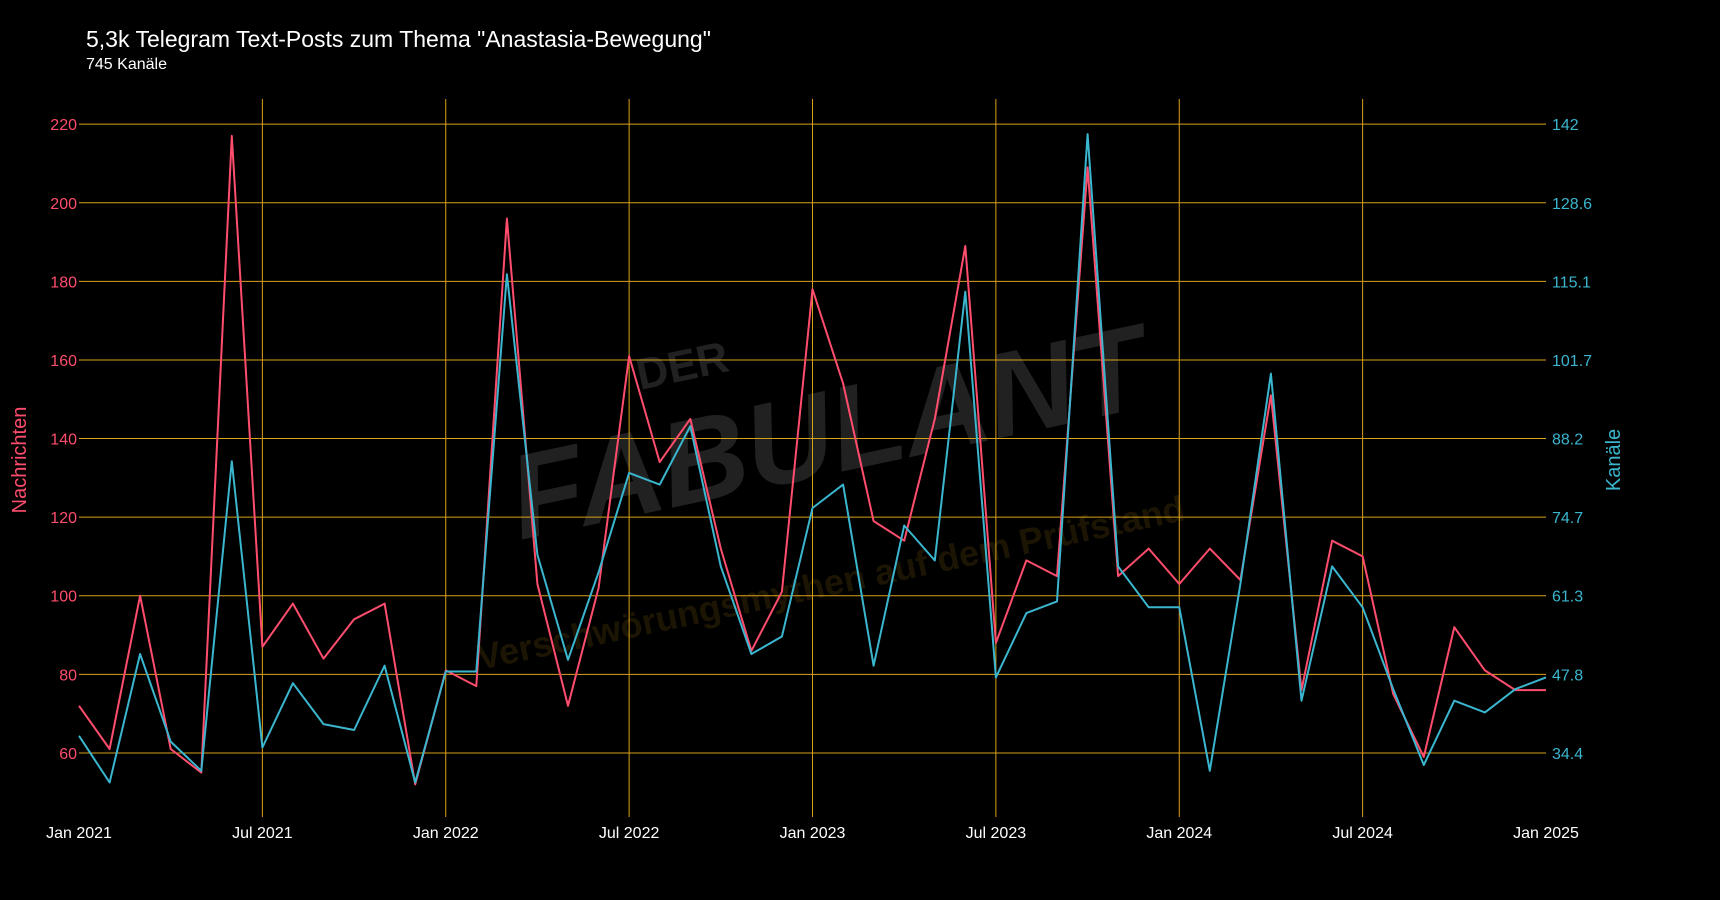 The image size is (1720, 900). What do you see at coordinates (996, 833) in the screenshot?
I see `x-tick-label: Jul 2023` at bounding box center [996, 833].